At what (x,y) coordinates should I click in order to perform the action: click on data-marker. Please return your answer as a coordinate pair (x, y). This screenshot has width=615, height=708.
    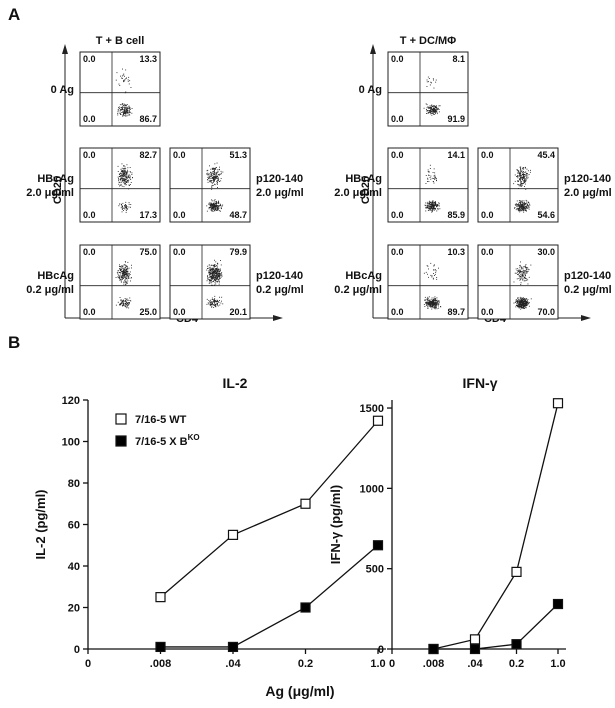
    Looking at the image, I should click on (233, 647).